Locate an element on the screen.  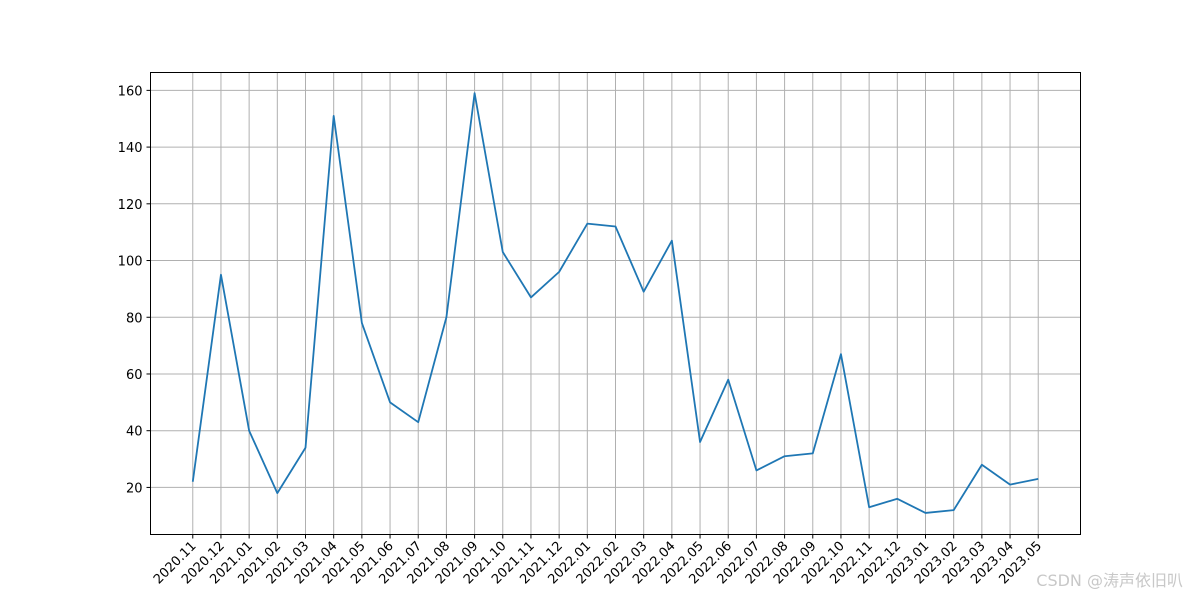
y-tick-label: 80 is located at coordinates (134, 318).